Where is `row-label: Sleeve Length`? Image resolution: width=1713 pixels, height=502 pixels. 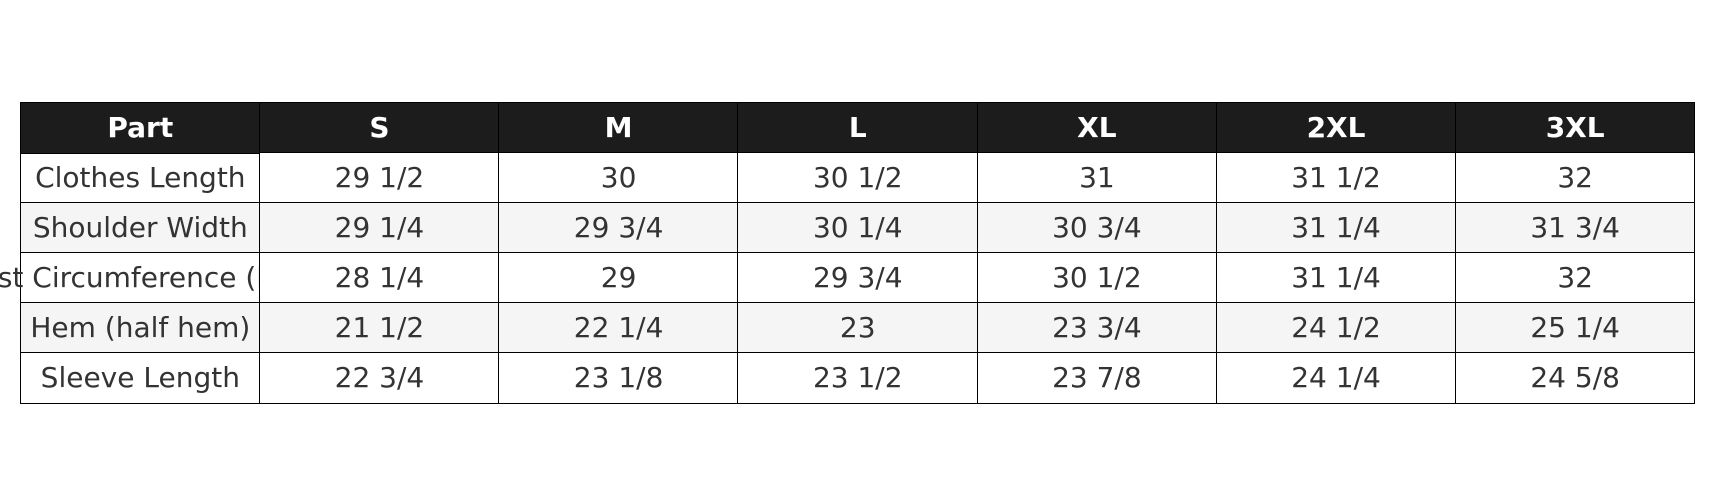
row-label: Sleeve Length is located at coordinates (140, 378).